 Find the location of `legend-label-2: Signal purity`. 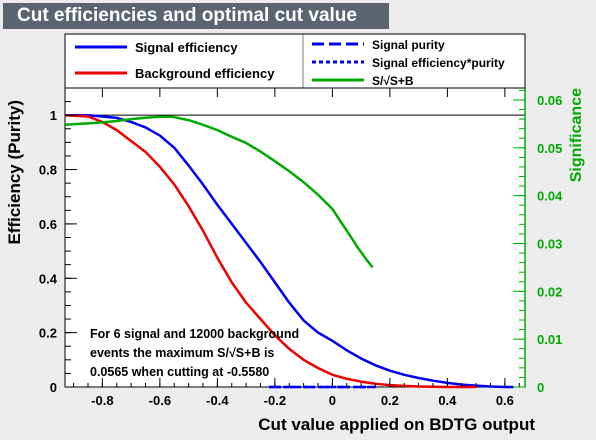

legend-label-2: Signal purity is located at coordinates (408, 45).